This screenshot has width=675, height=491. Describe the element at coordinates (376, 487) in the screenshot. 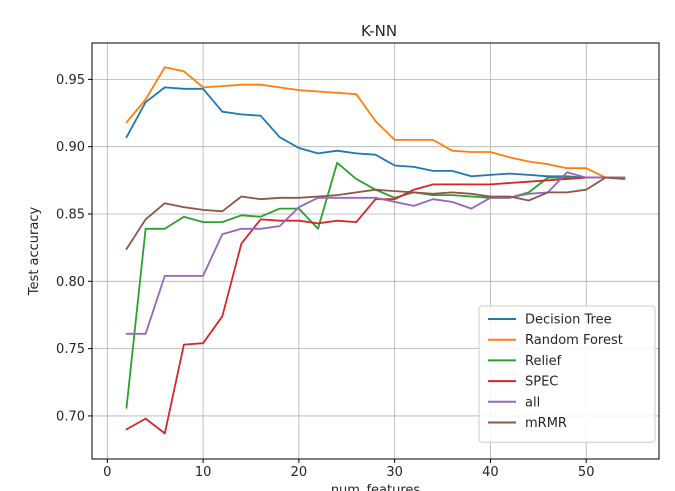

I see `x-axis-label: num_features` at that location.